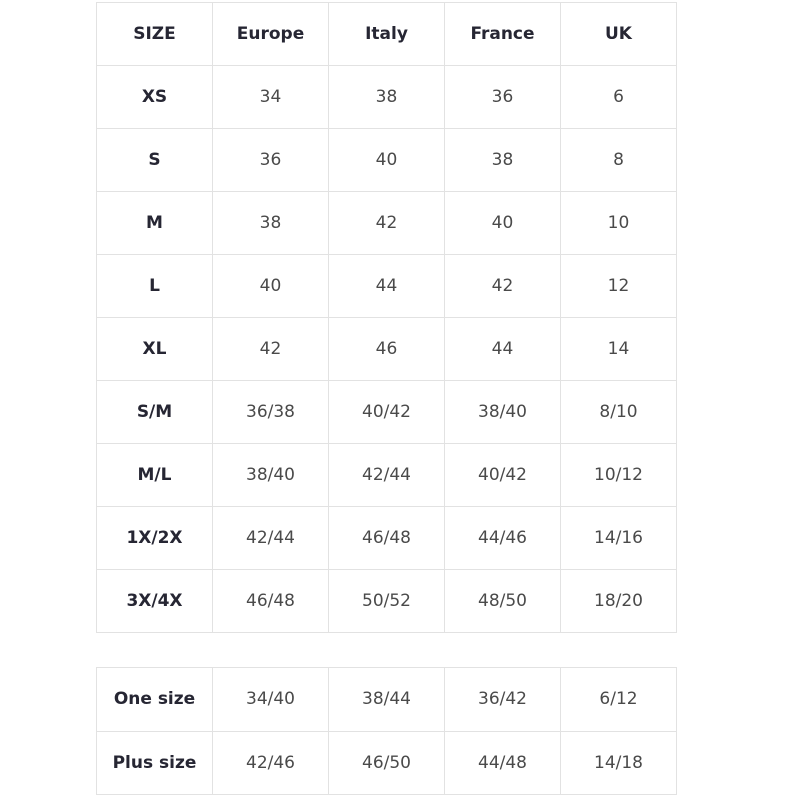 This screenshot has width=800, height=800. What do you see at coordinates (618, 475) in the screenshot?
I see `size-value-cell: 10/12` at bounding box center [618, 475].